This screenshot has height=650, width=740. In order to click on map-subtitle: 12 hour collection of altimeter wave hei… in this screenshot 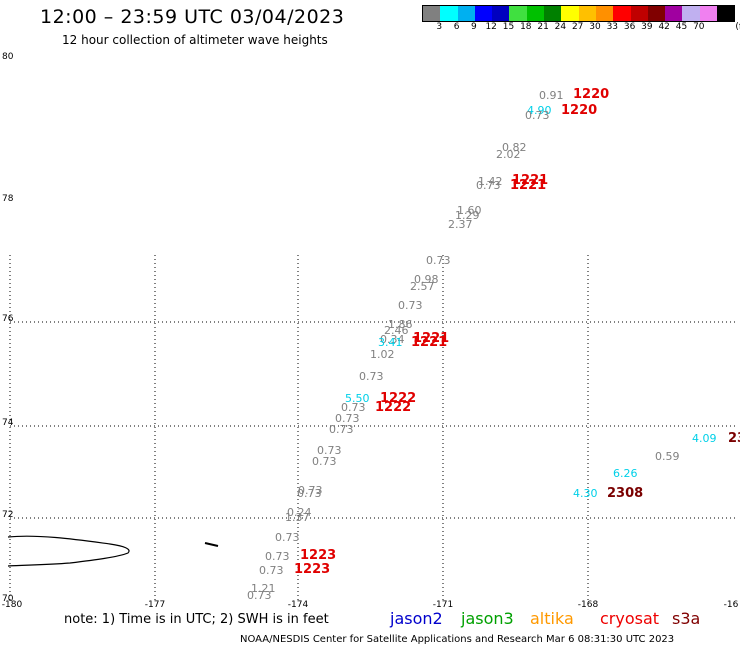, I will do `click(195, 40)`.